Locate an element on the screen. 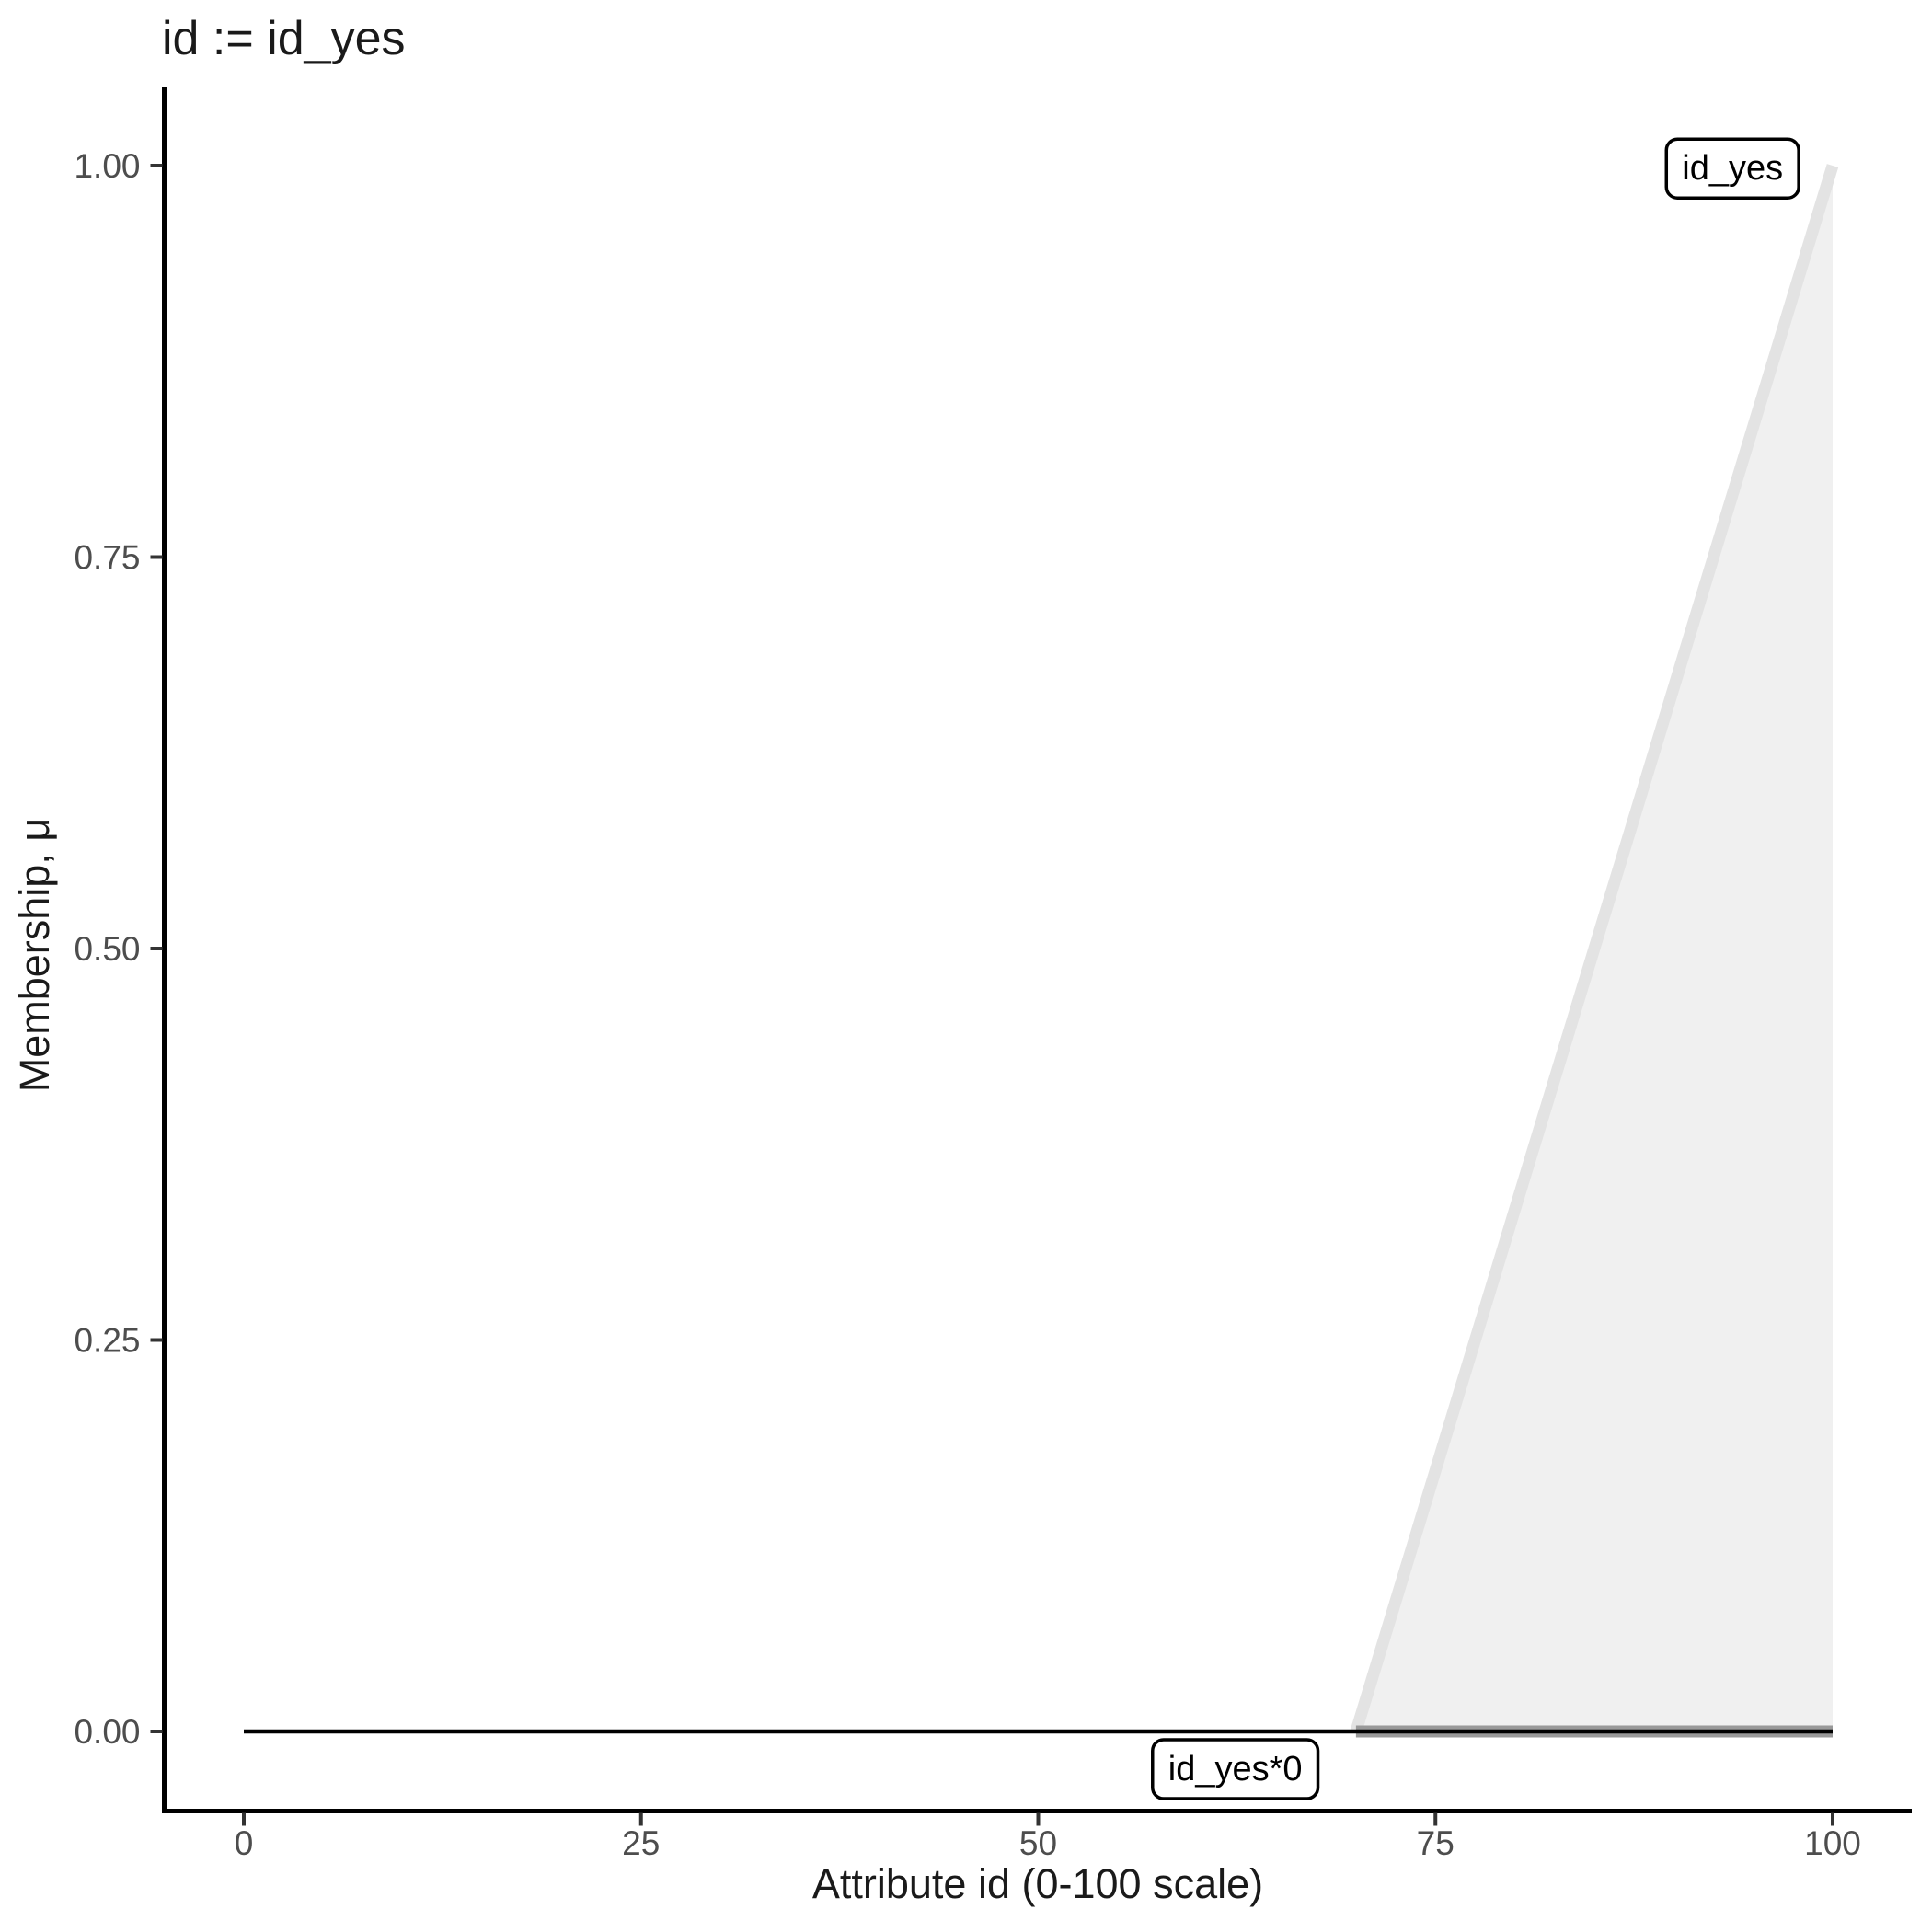 Image resolution: width=1932 pixels, height=1932 pixels. y-tick-label: 0.50 is located at coordinates (107, 949).